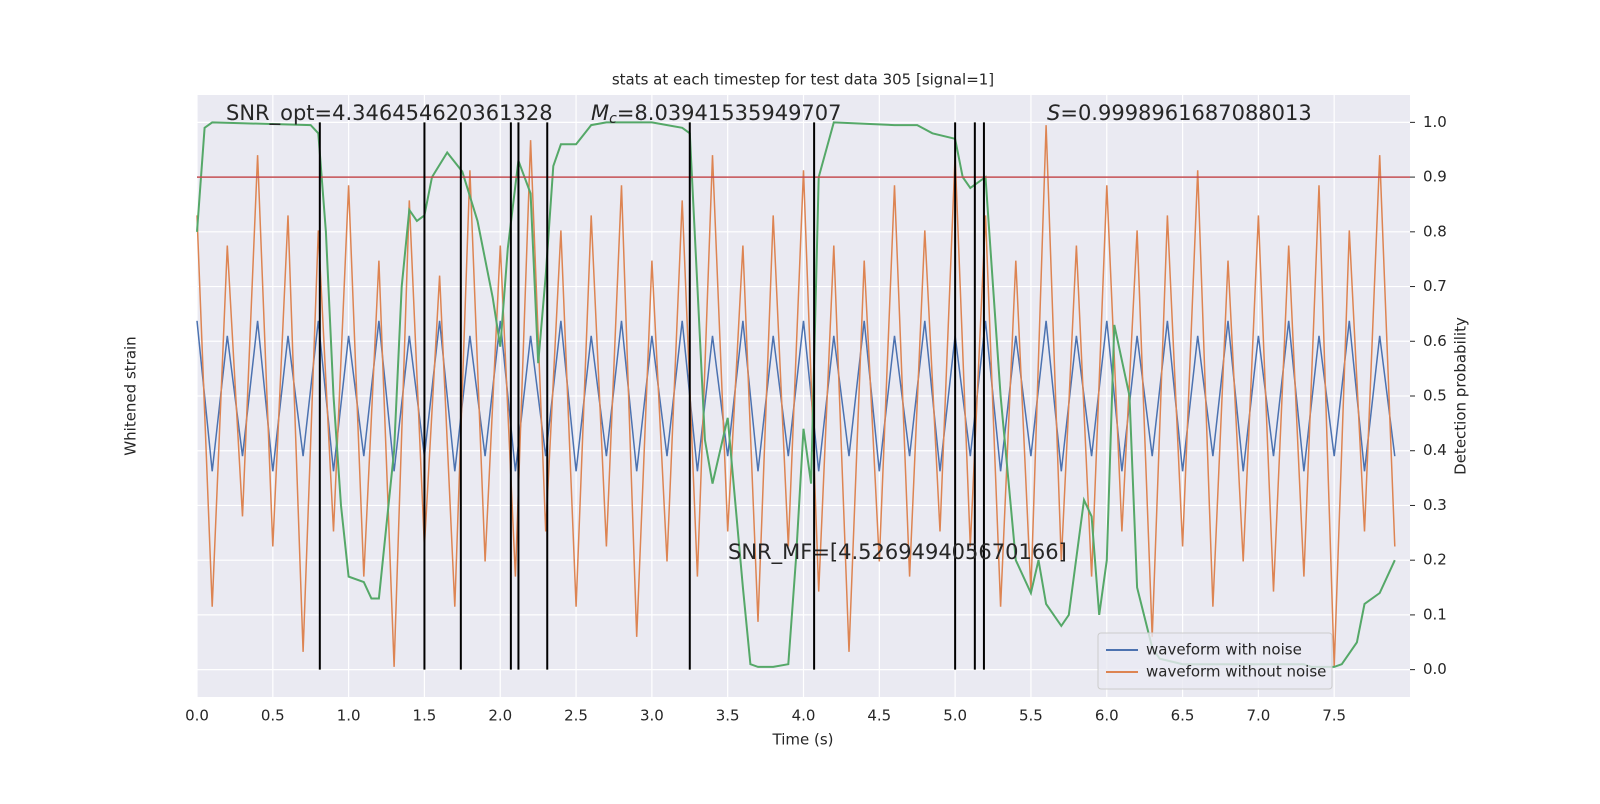 The height and width of the screenshot is (804, 1600). Describe the element at coordinates (197, 716) in the screenshot. I see `x-tick-label: 0.0` at that location.